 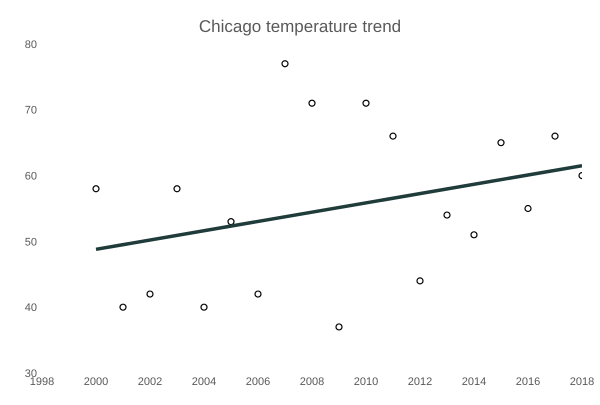 What do you see at coordinates (312, 382) in the screenshot?
I see `x-tick-label: 2008` at bounding box center [312, 382].